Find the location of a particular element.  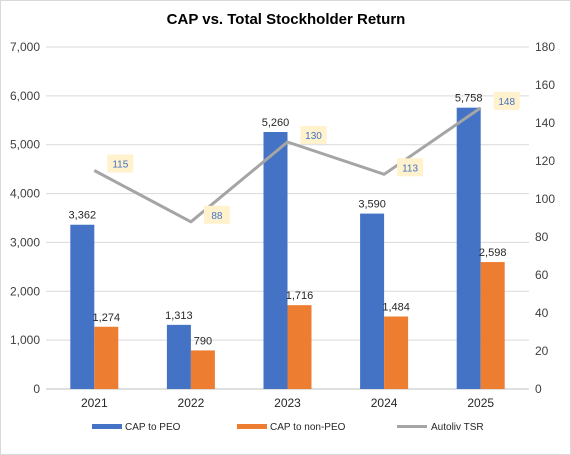

tsr-data-label: 115 is located at coordinates (120, 165).